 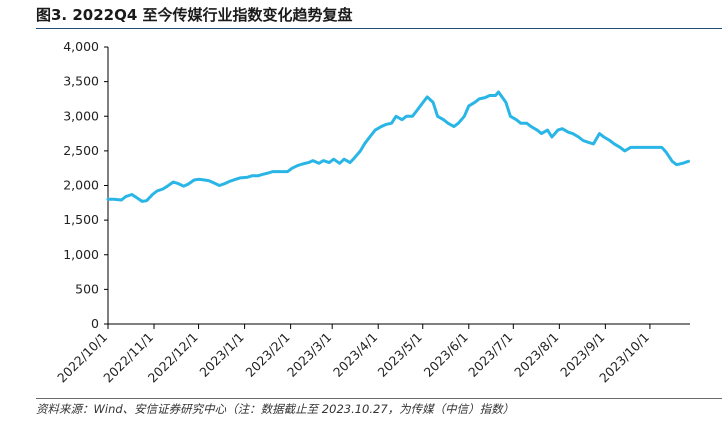 I want to click on x-tick-label: 2023/7/1, so click(x=490, y=355).